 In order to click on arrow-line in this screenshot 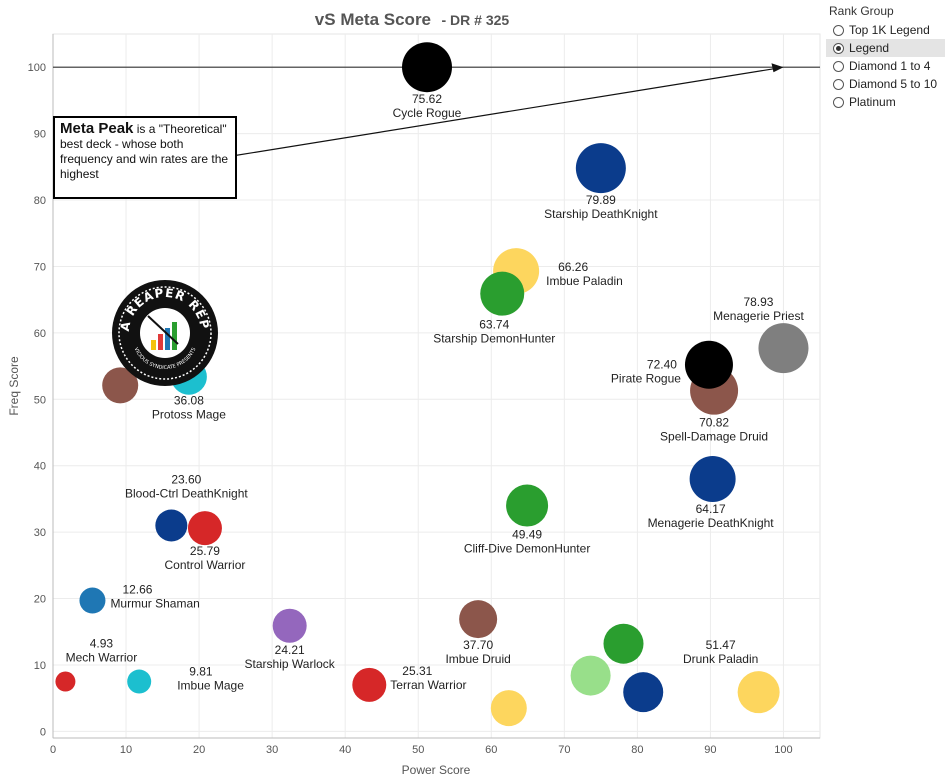, I will do `click(504, 112)`.